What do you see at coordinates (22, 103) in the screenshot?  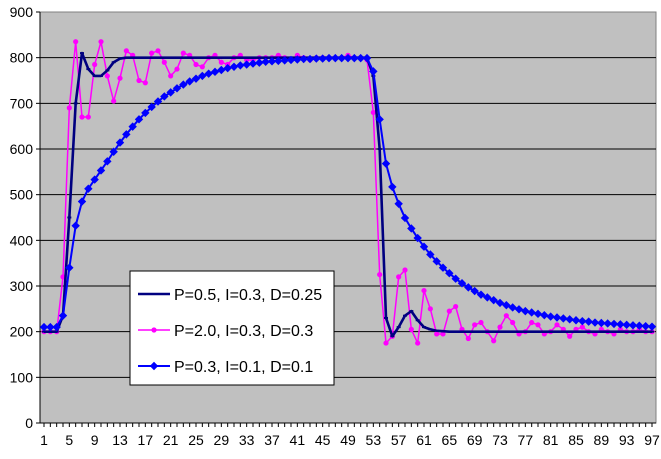 I see `y-tick-label: 700` at bounding box center [22, 103].